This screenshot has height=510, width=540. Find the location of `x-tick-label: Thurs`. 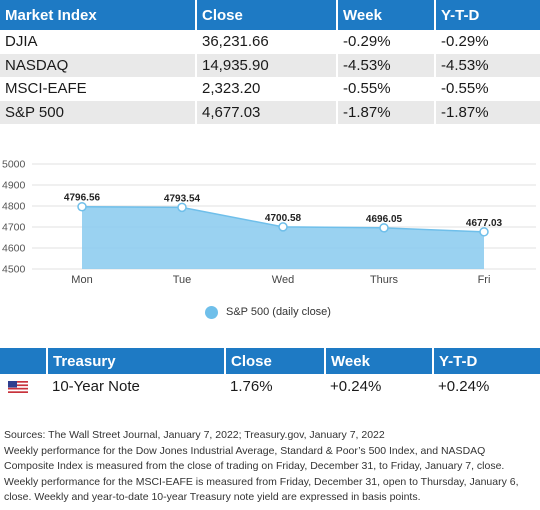

x-tick-label: Thurs is located at coordinates (384, 280).